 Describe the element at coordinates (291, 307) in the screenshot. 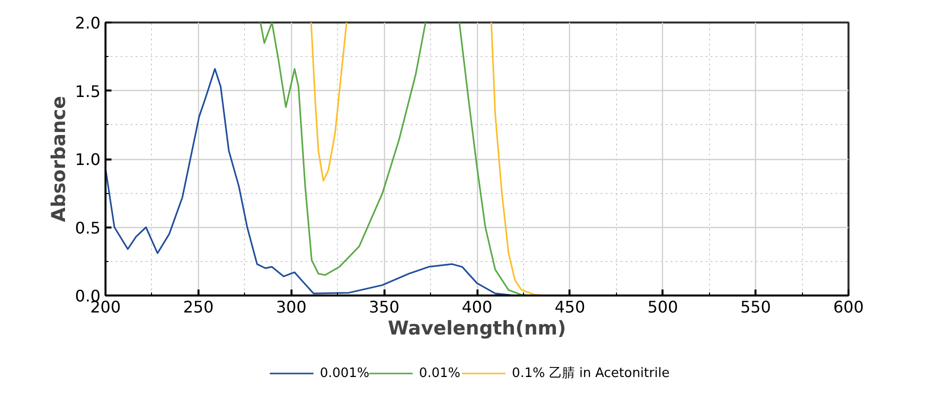

I see `x-tick-label: 300` at that location.